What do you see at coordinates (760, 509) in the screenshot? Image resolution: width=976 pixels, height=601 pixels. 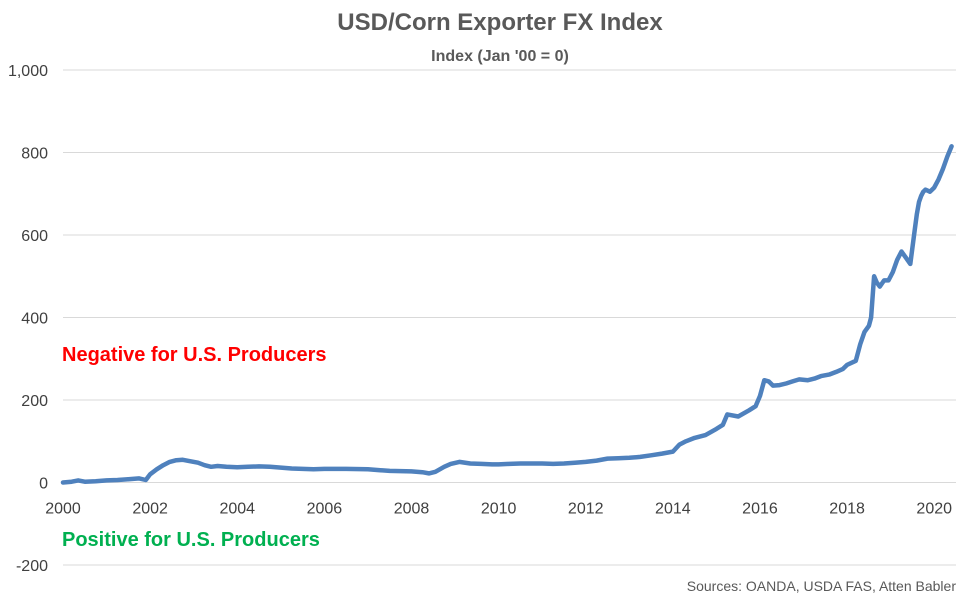 I see `x-tick-label: 2016` at bounding box center [760, 509].